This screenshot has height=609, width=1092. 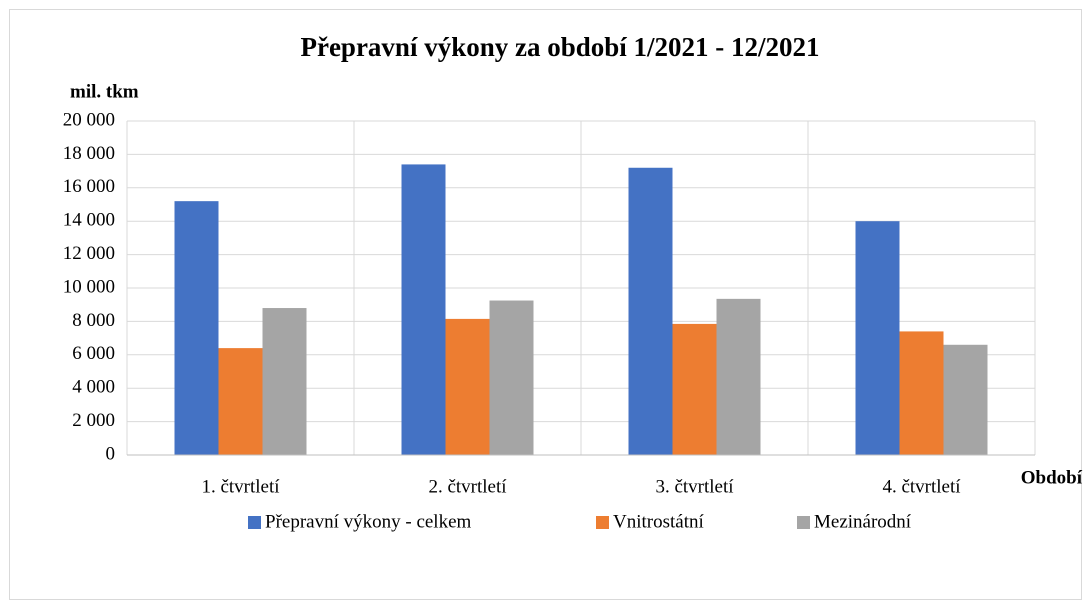 I want to click on y-tick-label: 8 000, so click(x=93, y=320).